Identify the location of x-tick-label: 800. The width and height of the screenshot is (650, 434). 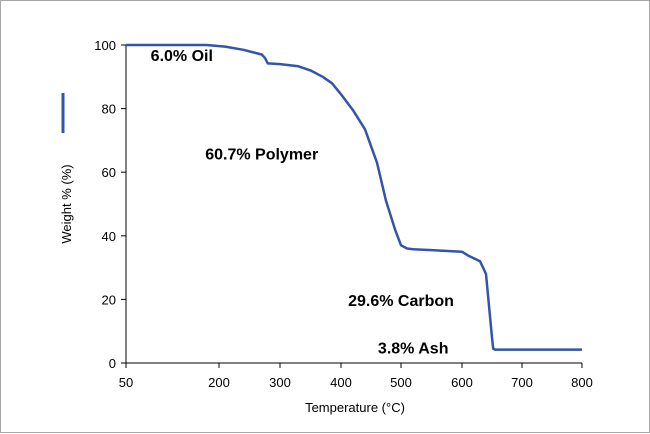
(582, 382).